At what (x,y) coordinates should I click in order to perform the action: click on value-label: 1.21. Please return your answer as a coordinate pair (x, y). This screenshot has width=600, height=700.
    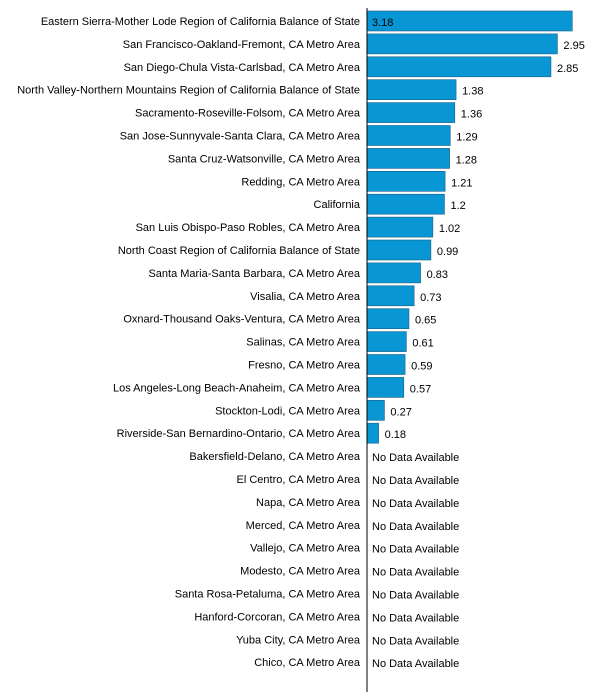
    Looking at the image, I should click on (461, 183).